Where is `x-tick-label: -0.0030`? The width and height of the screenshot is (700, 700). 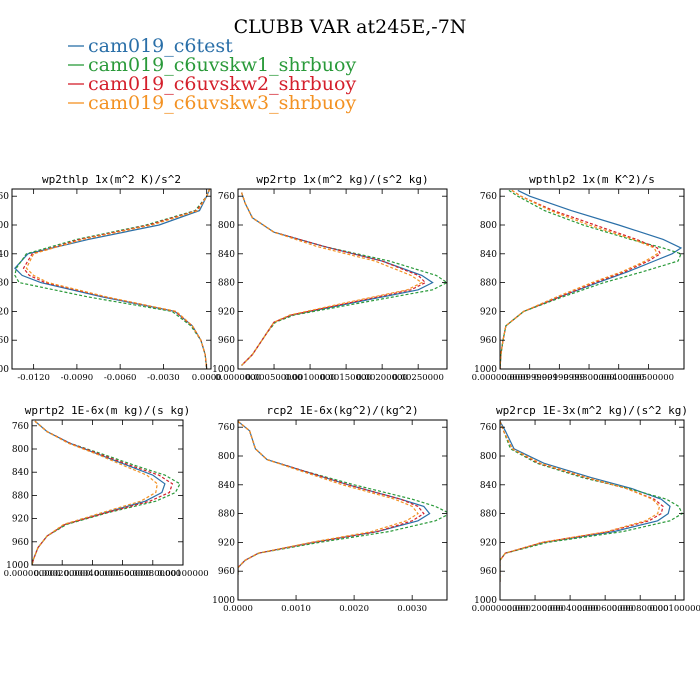
x-tick-label: -0.0030 is located at coordinates (163, 378).